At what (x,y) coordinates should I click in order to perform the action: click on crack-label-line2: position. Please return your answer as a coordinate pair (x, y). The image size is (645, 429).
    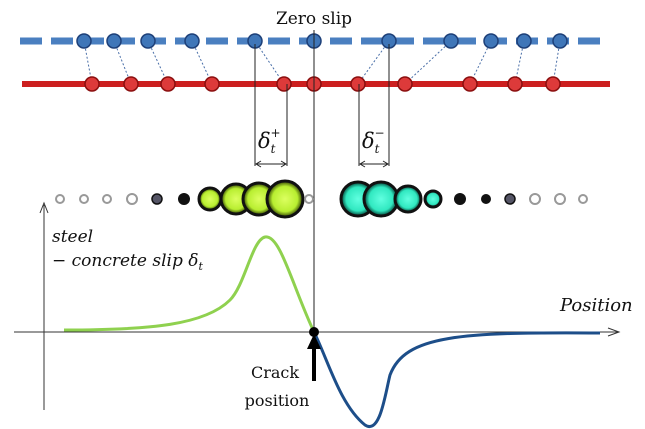
    Looking at the image, I should click on (277, 400).